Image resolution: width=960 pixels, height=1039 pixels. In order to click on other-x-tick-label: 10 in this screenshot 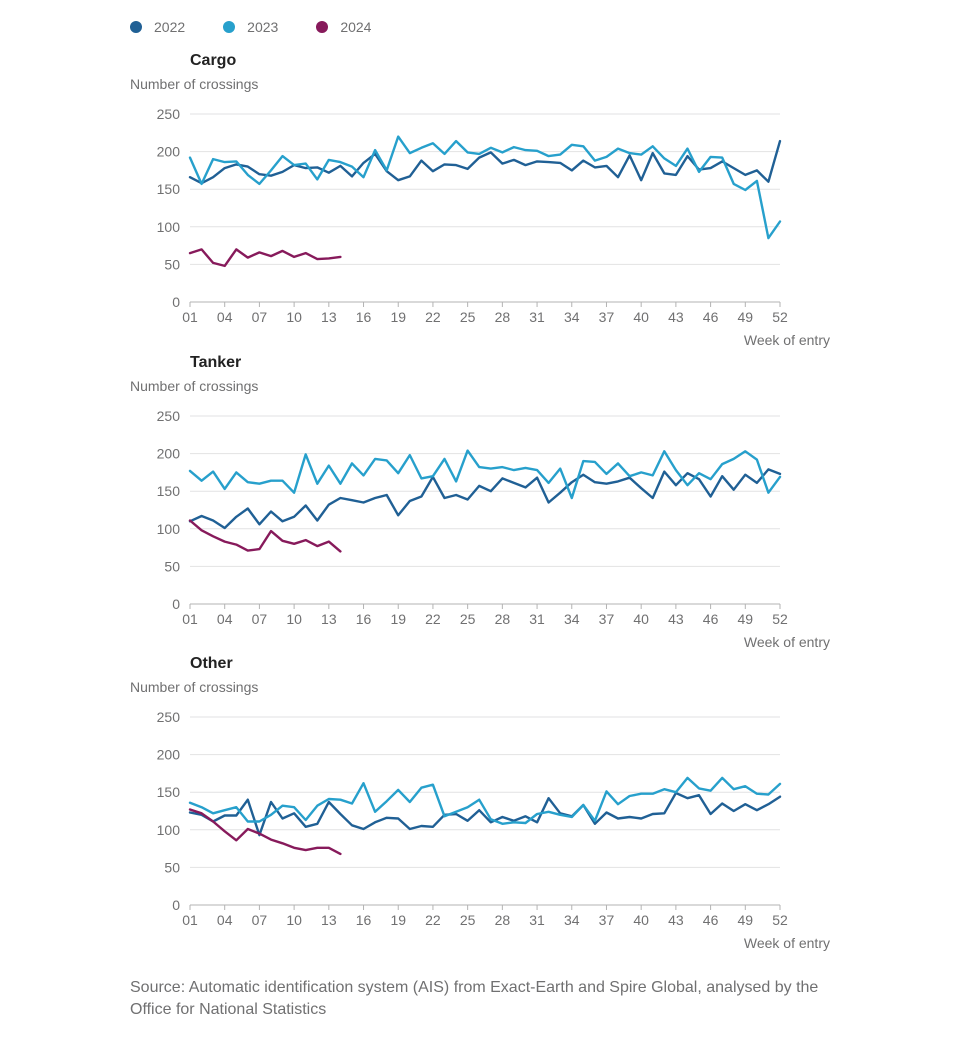, I will do `click(294, 920)`.